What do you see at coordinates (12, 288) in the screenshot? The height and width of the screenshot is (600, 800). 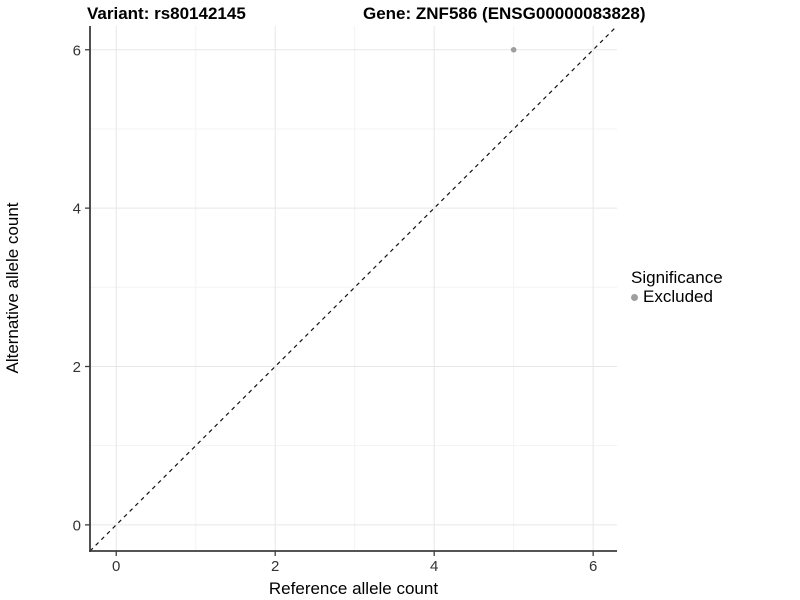 I see `y-axis-title: Alternative allele count` at bounding box center [12, 288].